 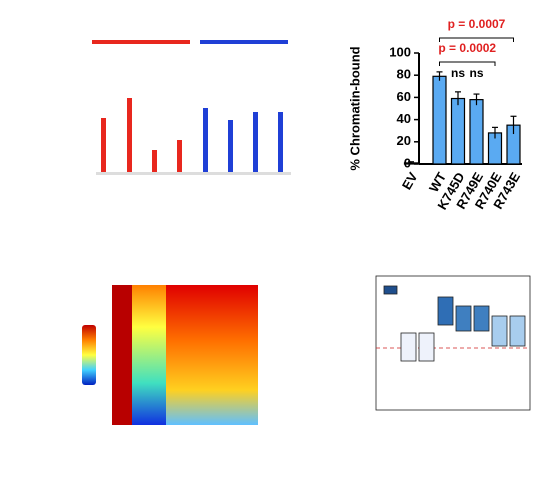 I want to click on p-value: p = 0.0002, so click(x=467, y=48).